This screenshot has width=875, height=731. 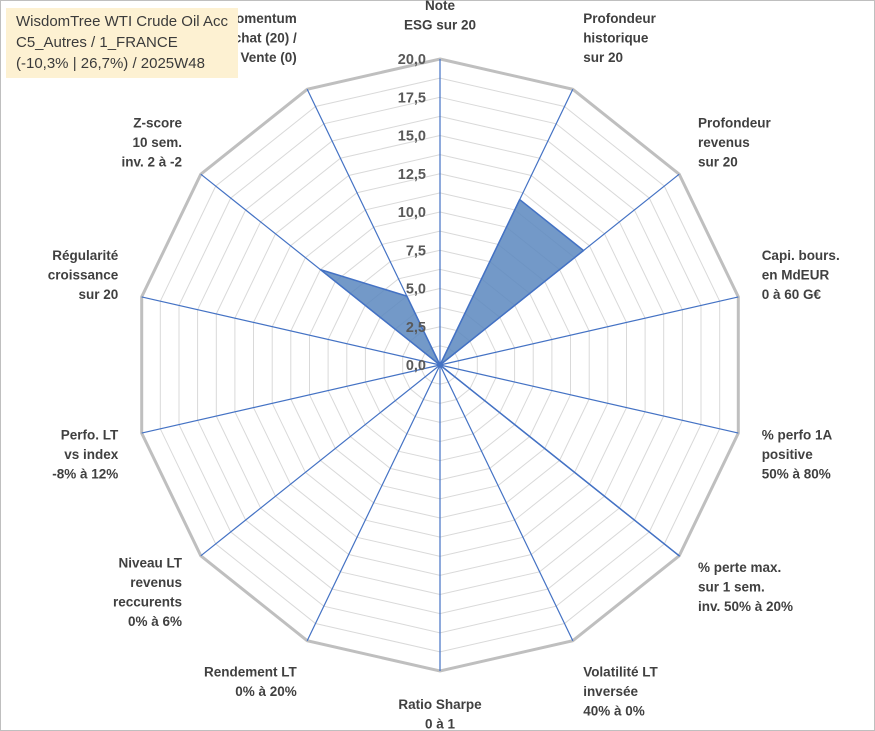 What do you see at coordinates (83, 275) in the screenshot?
I see `axis-label: Régularité croissance sur 20` at bounding box center [83, 275].